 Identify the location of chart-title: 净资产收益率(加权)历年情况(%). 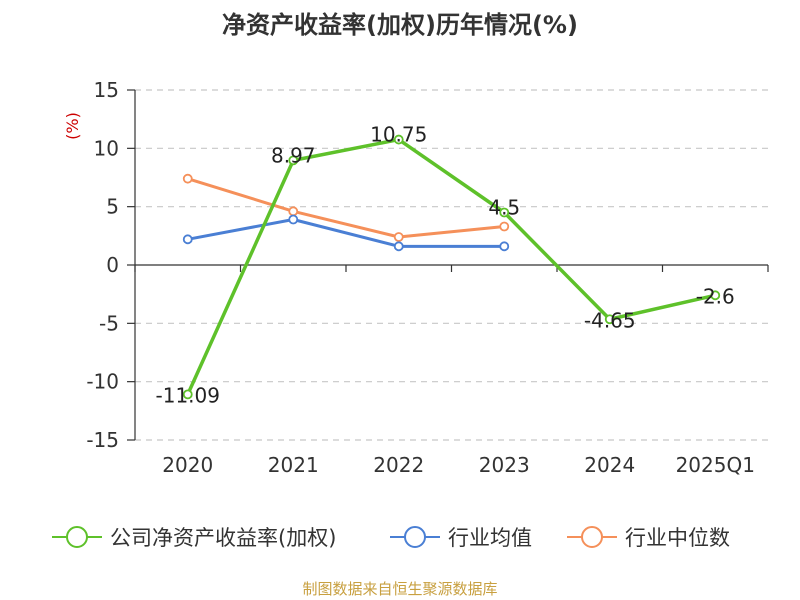
(400, 25).